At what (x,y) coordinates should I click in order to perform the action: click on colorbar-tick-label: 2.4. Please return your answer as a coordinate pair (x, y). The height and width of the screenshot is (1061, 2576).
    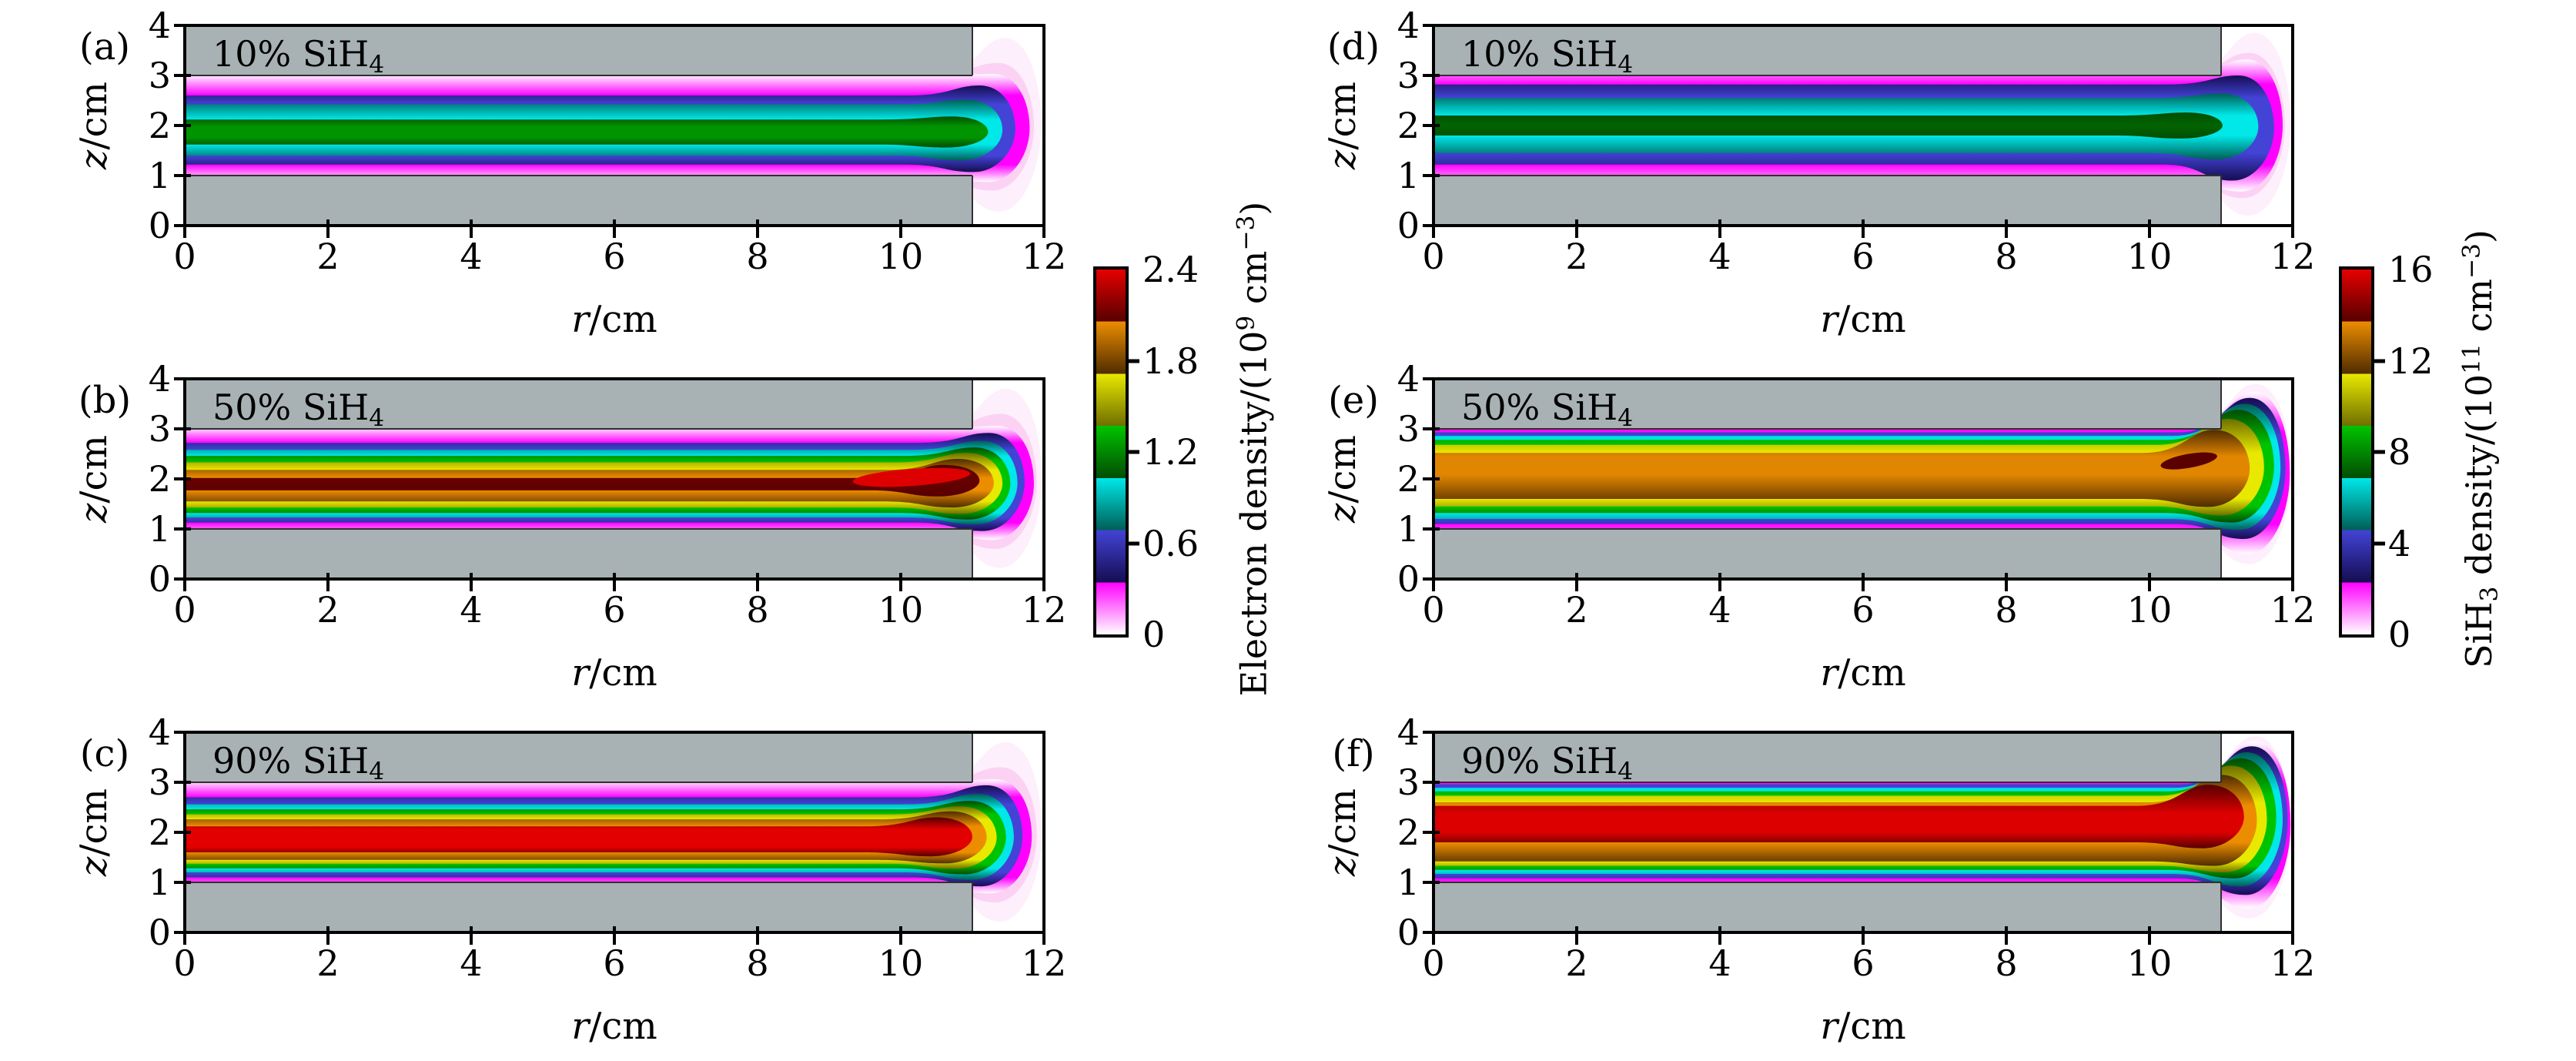
    Looking at the image, I should click on (1171, 269).